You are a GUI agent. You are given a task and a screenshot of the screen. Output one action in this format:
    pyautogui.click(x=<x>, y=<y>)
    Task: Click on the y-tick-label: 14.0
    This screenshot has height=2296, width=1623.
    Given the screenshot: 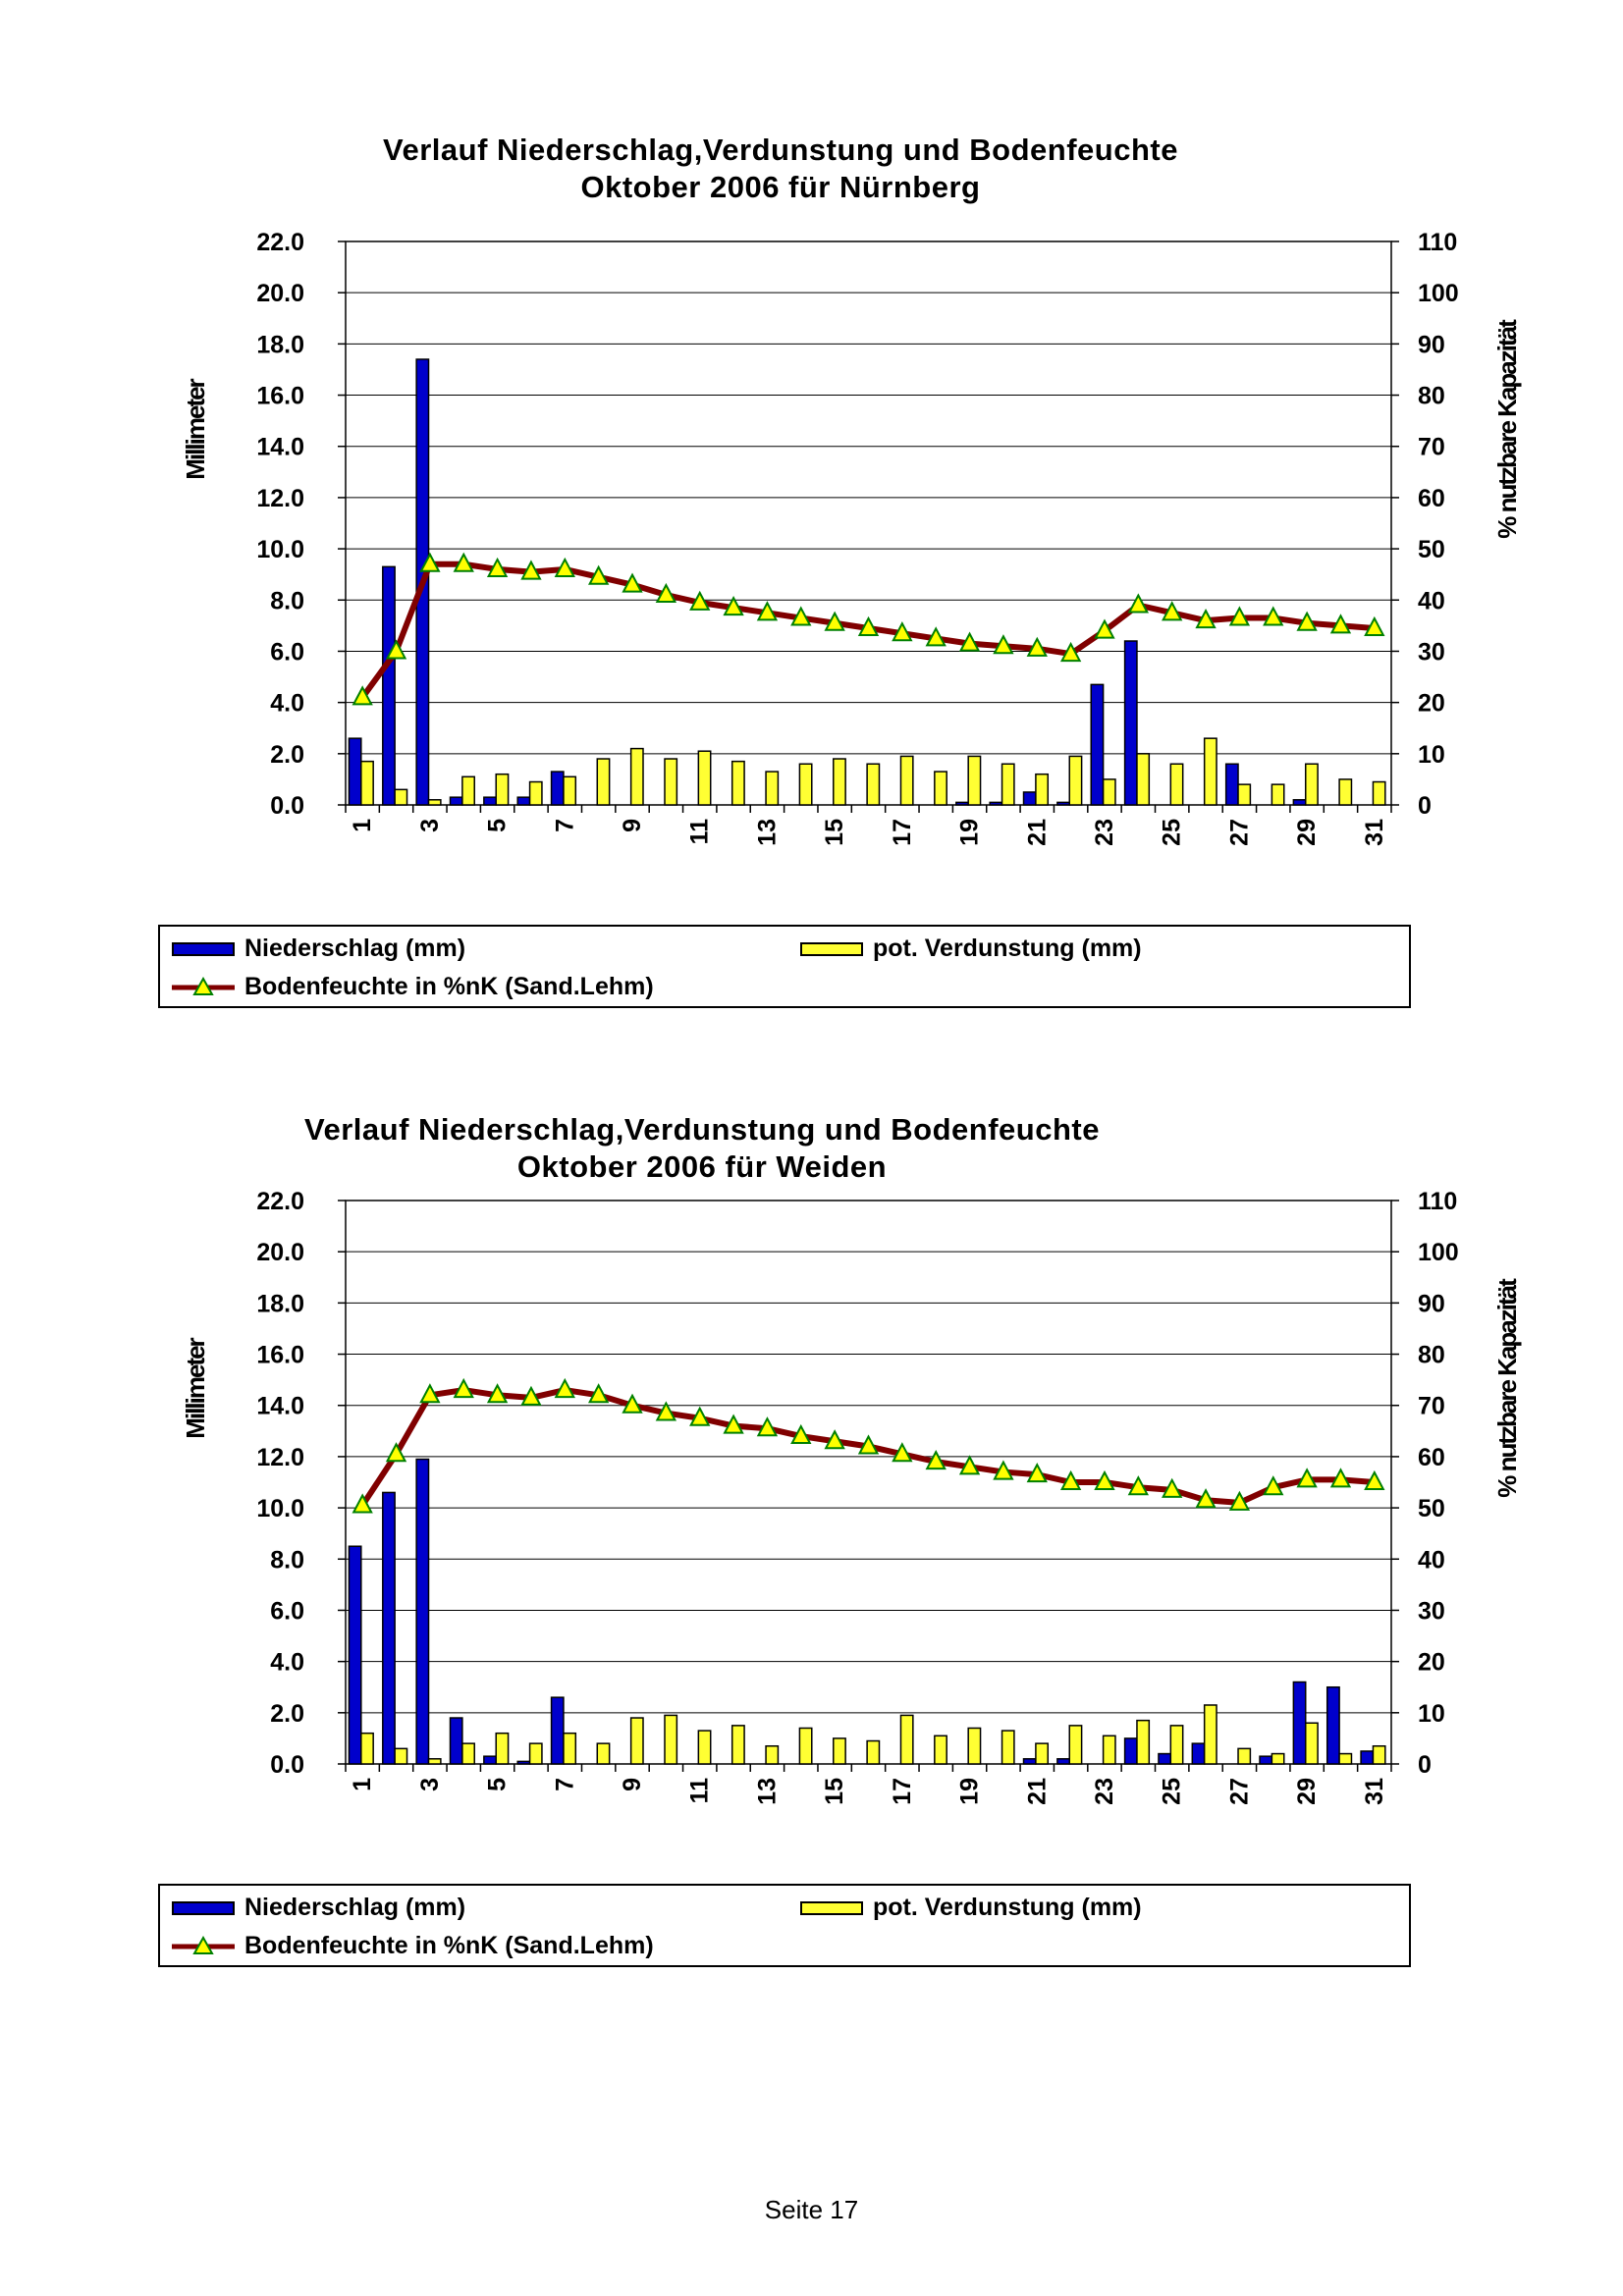 What is the action you would take?
    pyautogui.click(x=280, y=447)
    